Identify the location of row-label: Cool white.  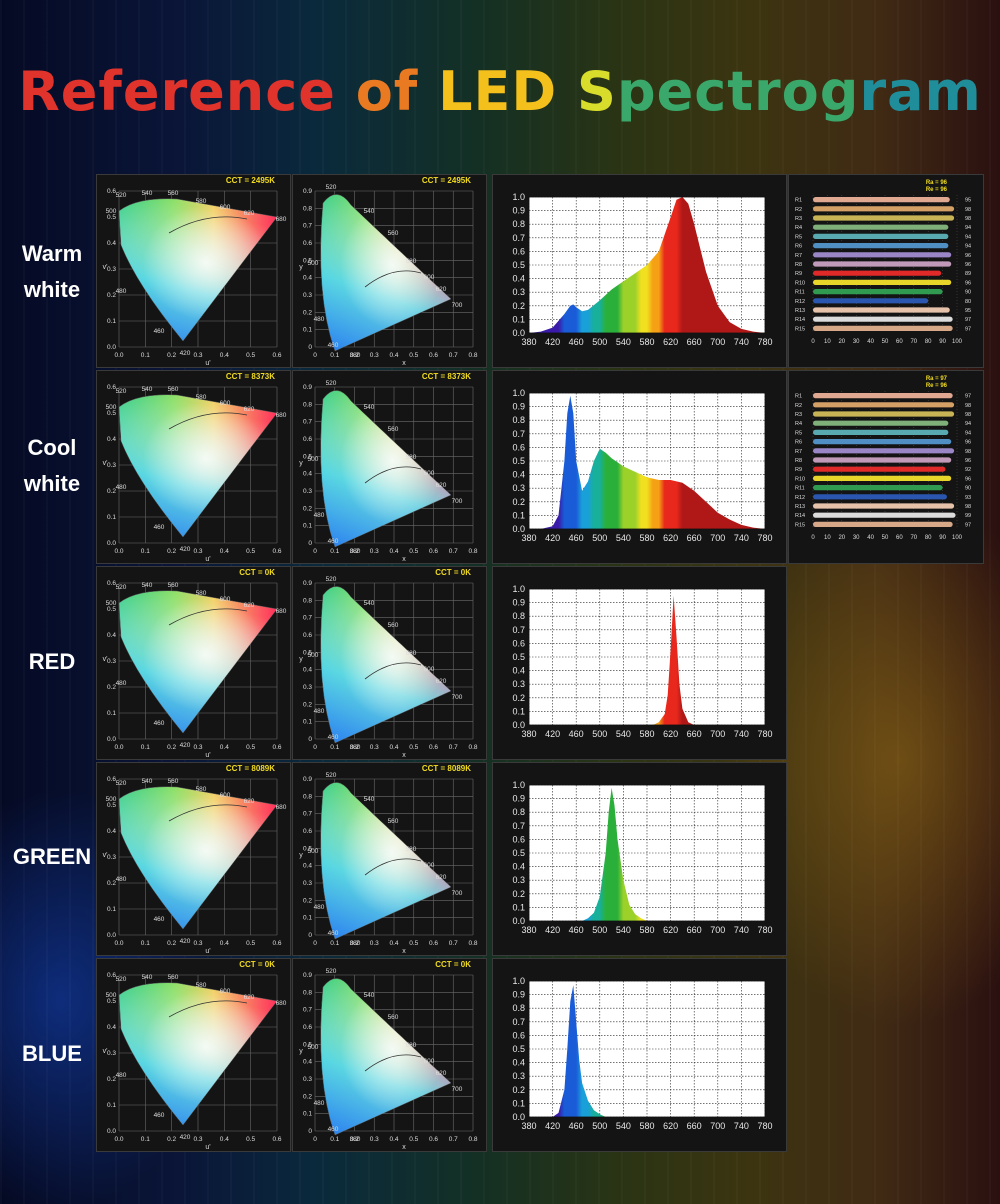
(52, 466).